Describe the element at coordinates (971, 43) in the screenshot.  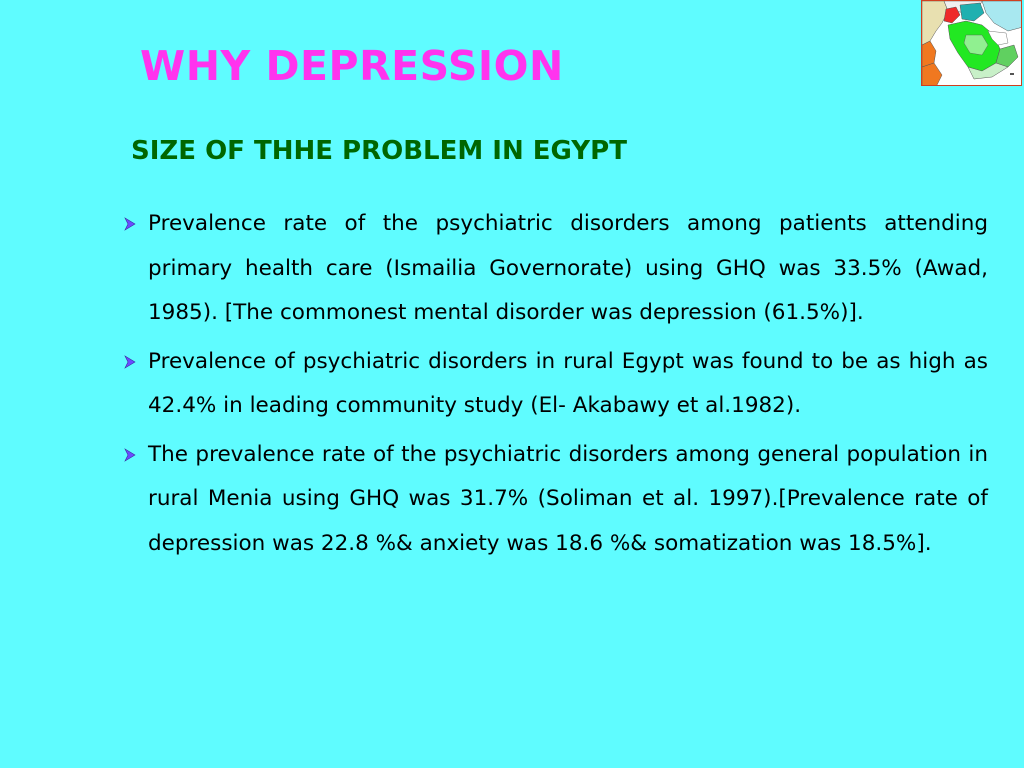
I see `middle-east-map-icon` at that location.